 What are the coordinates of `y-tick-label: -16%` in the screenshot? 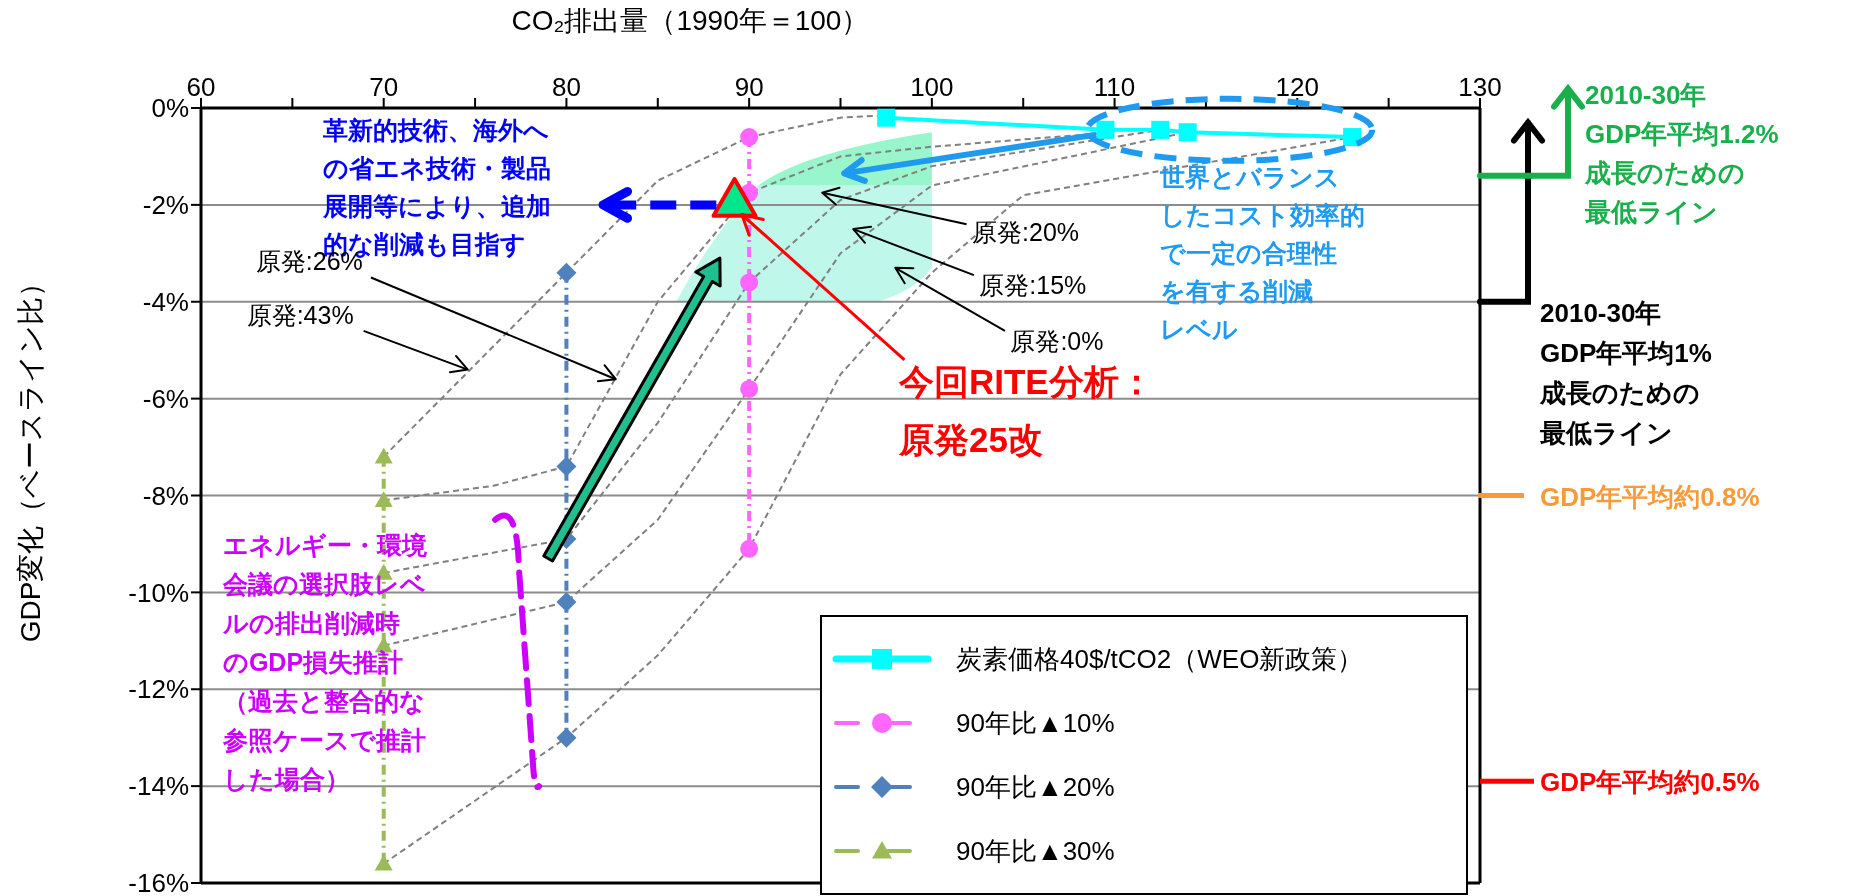 It's located at (158, 882).